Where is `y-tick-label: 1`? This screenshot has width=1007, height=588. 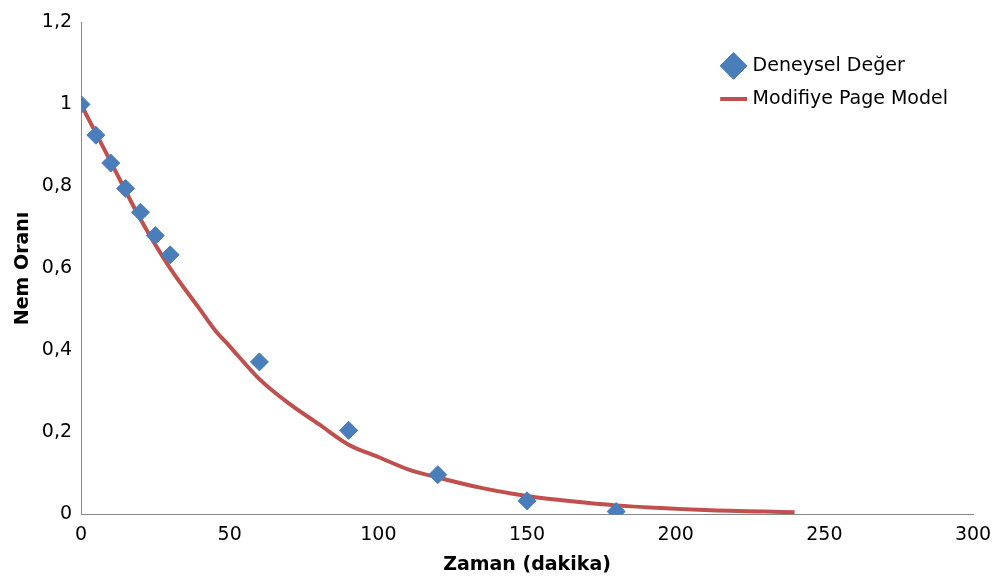
y-tick-label: 1 is located at coordinates (66, 102).